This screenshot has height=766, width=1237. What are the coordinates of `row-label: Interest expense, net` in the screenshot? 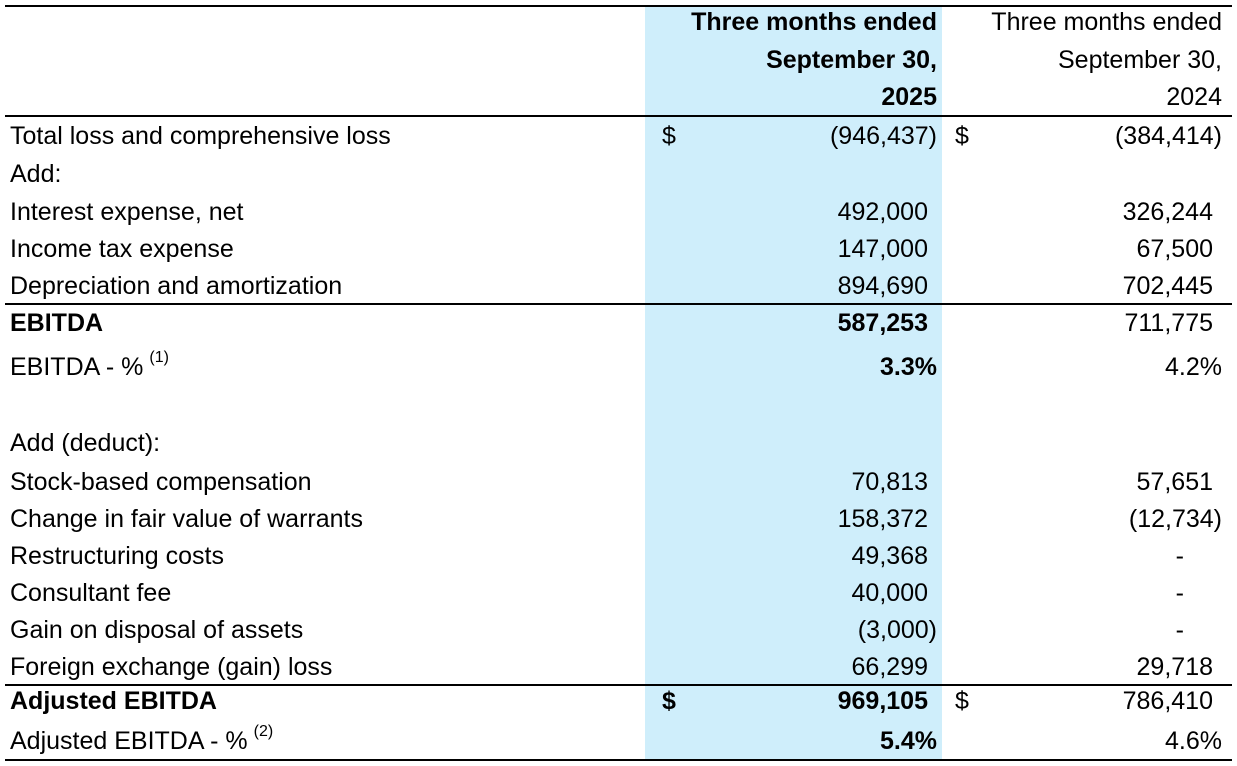 It's located at (127, 212).